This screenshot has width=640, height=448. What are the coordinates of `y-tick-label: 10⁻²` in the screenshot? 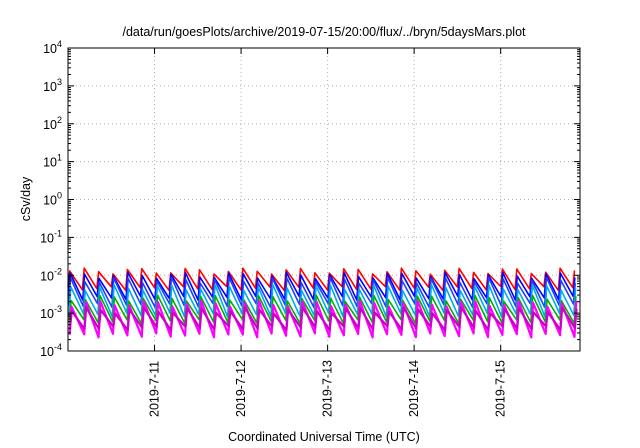 It's located at (51, 274).